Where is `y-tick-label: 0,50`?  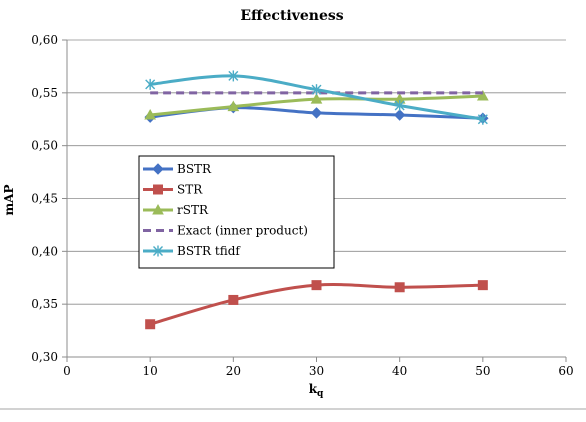 y-tick-label: 0,50 is located at coordinates (44, 146).